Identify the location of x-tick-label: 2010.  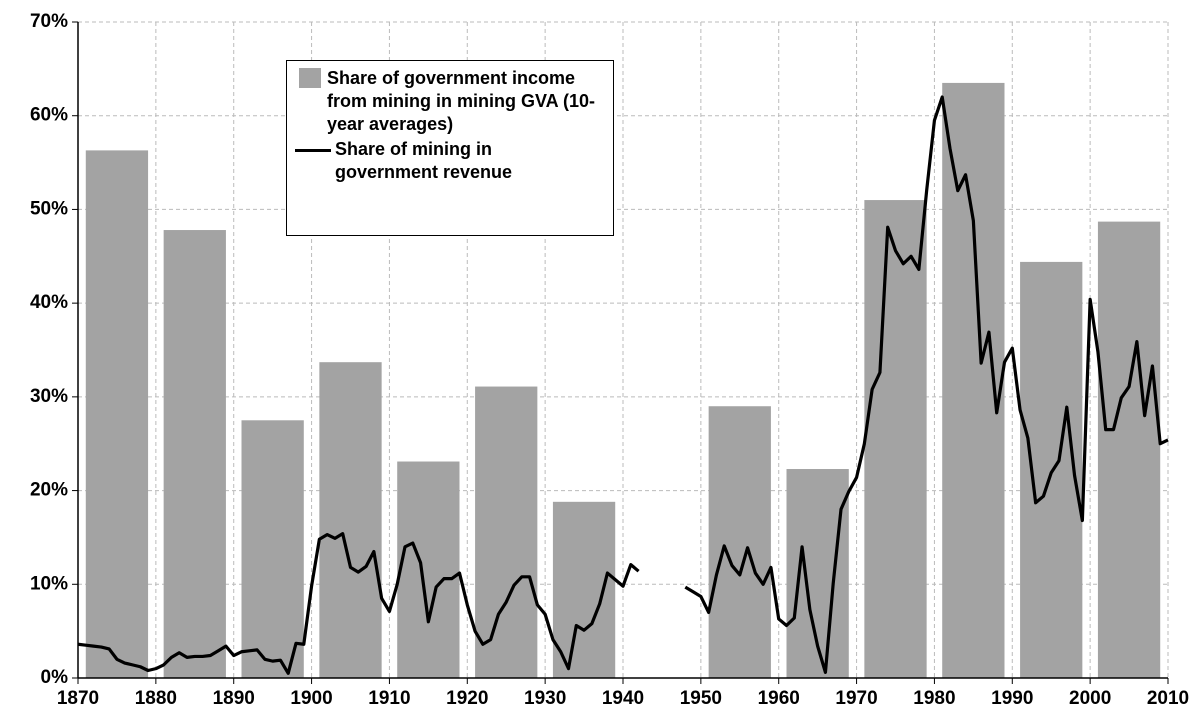
(1168, 698).